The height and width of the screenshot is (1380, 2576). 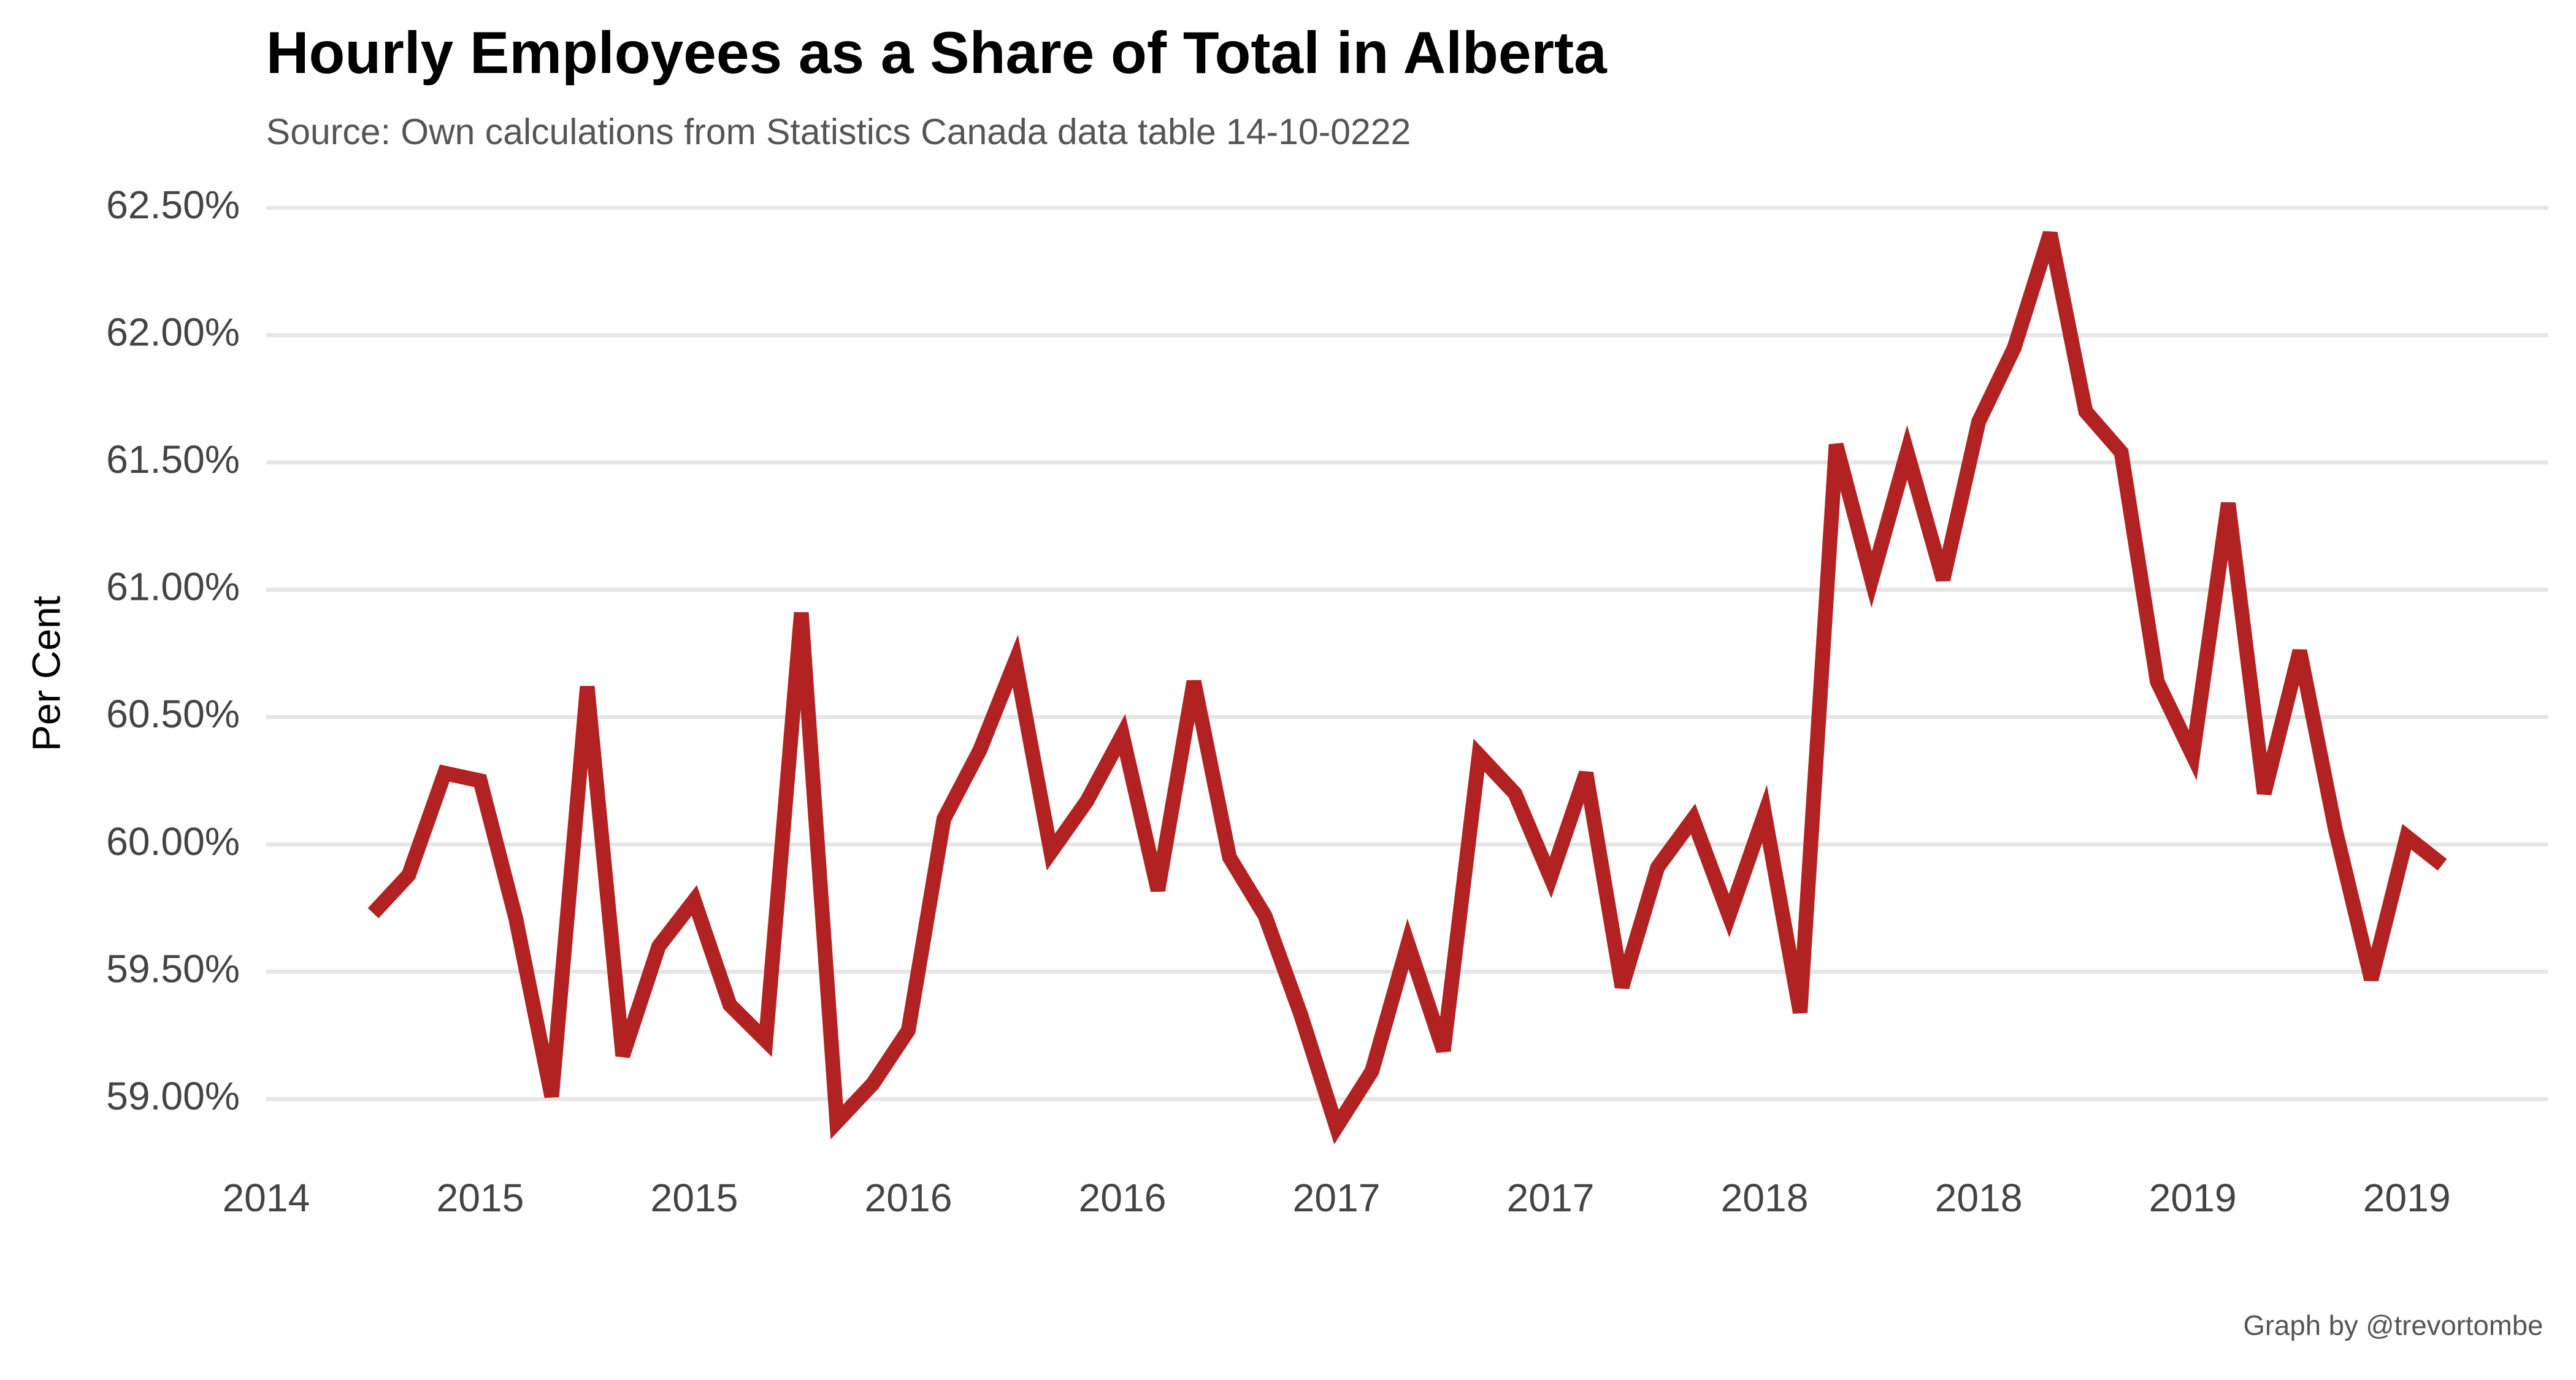 I want to click on y-axis-label: Per Cent, so click(x=46, y=673).